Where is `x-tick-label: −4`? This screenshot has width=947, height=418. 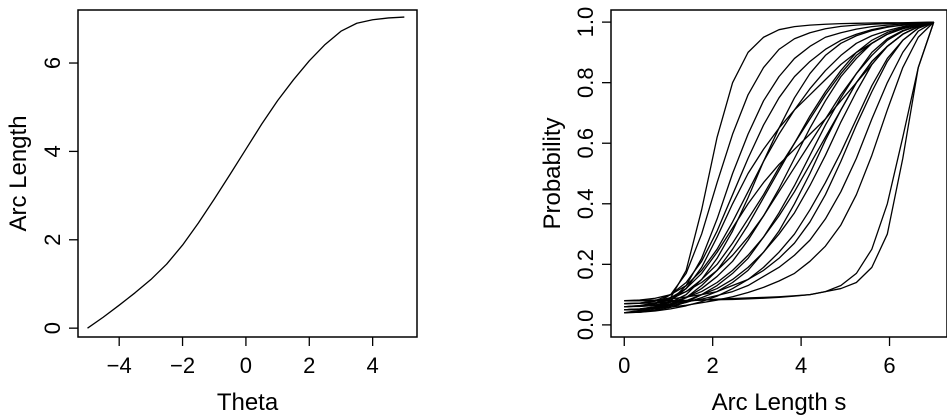 x-tick-label: −4 is located at coordinates (119, 365).